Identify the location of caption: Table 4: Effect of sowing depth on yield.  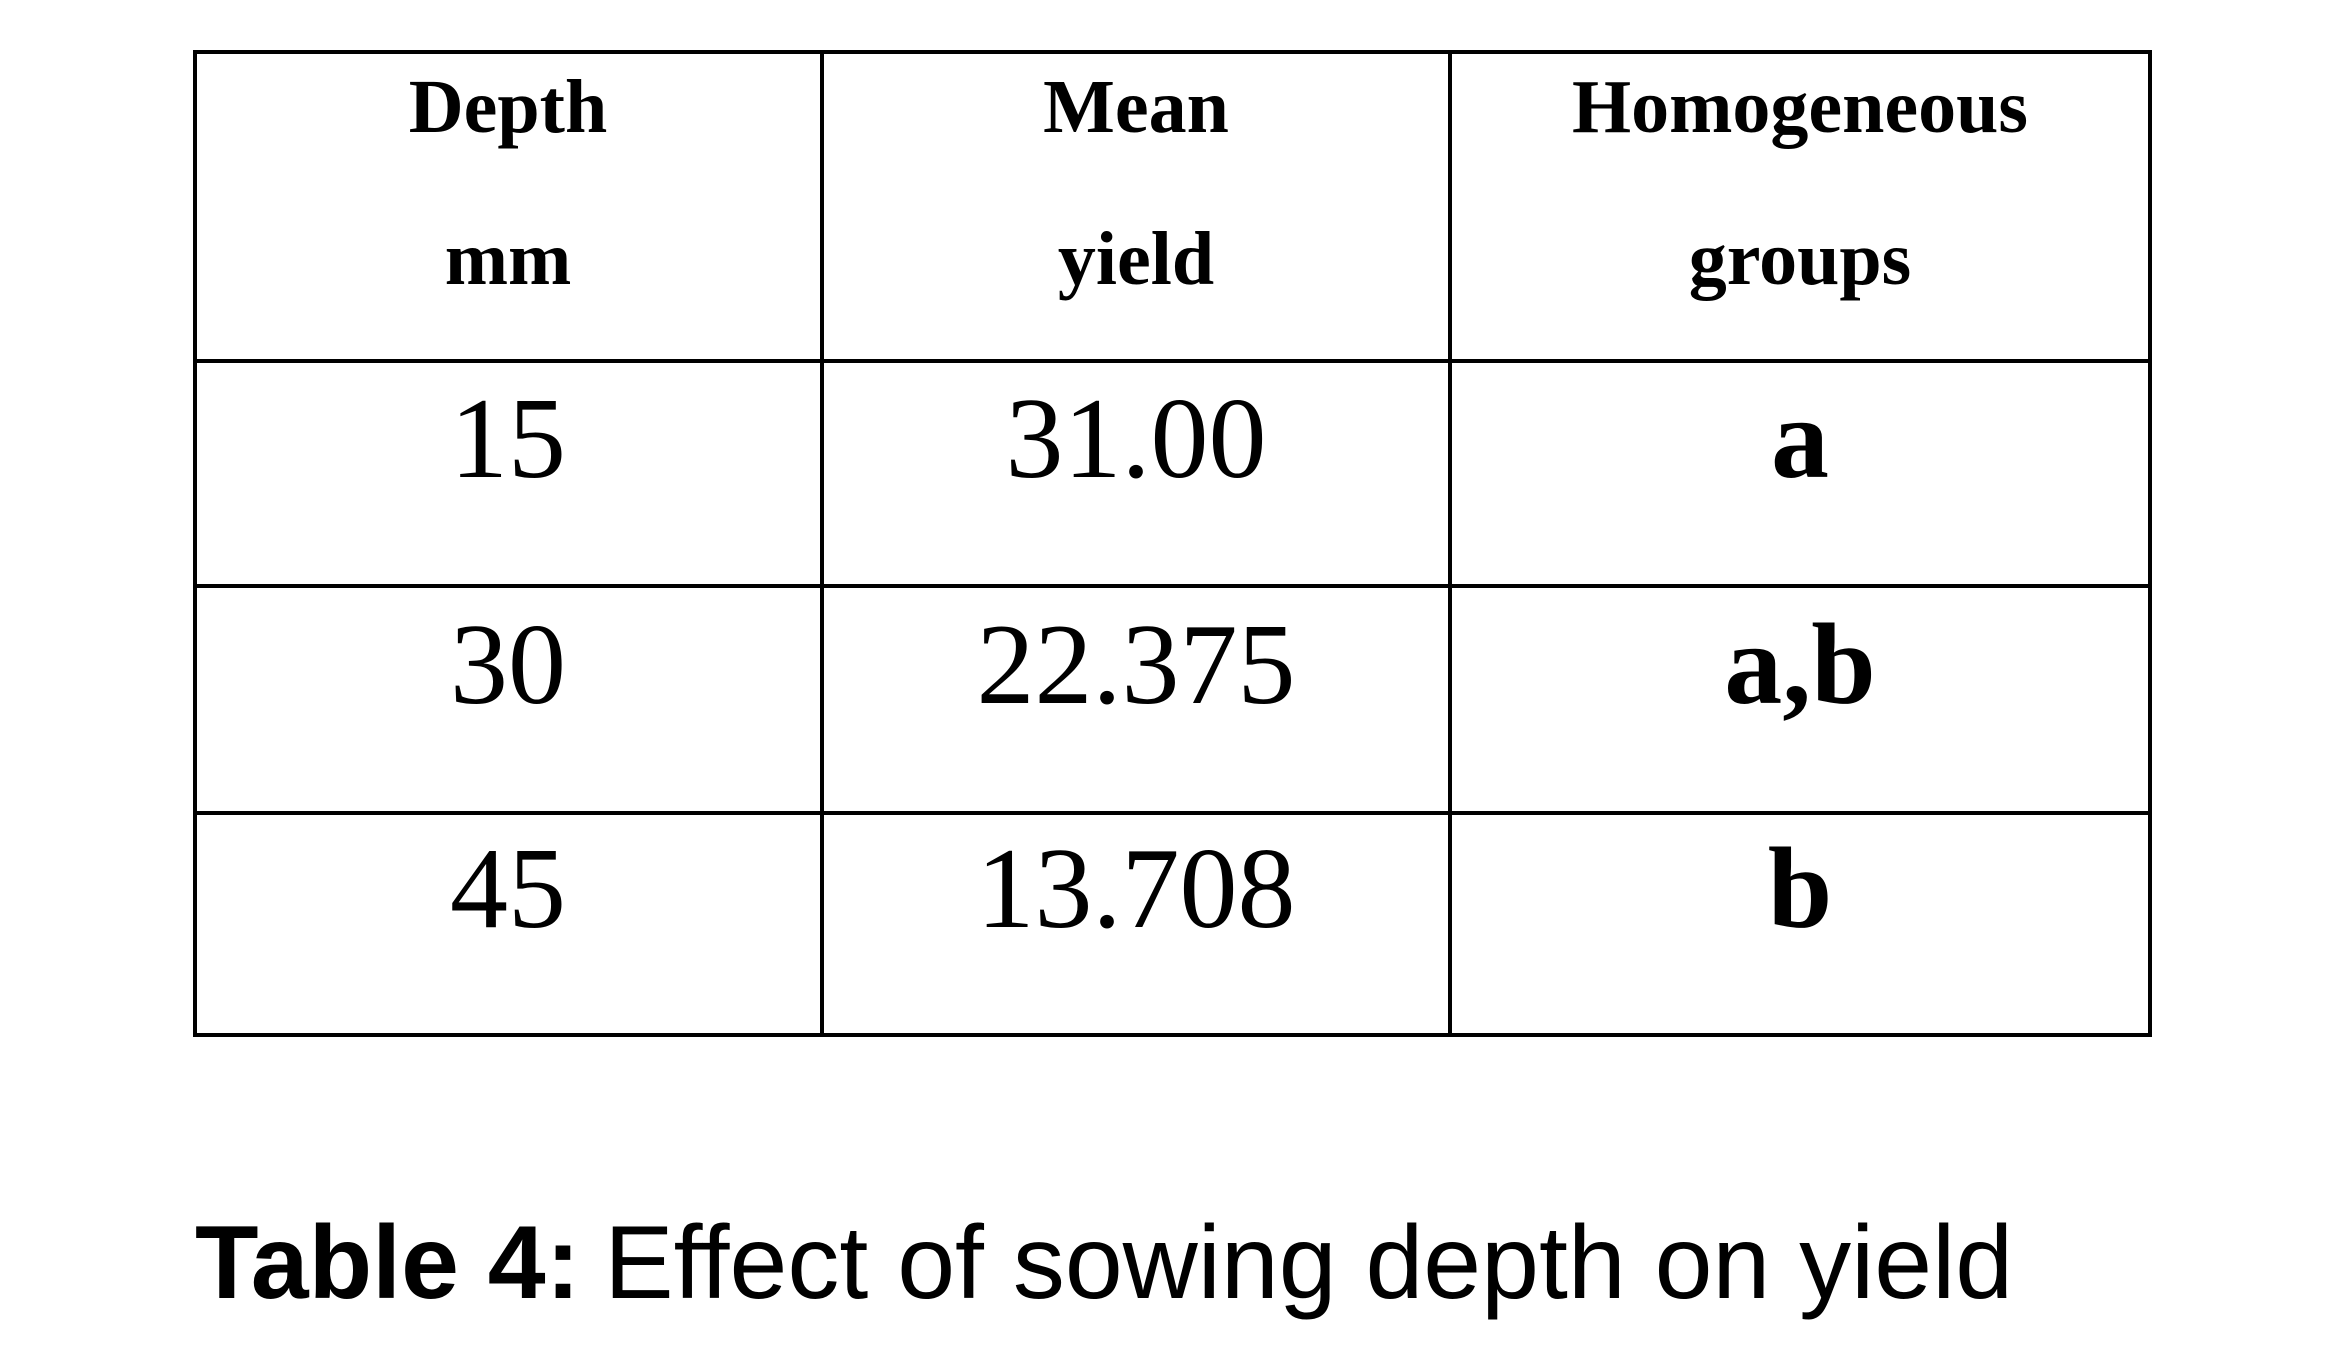
(1104, 1263).